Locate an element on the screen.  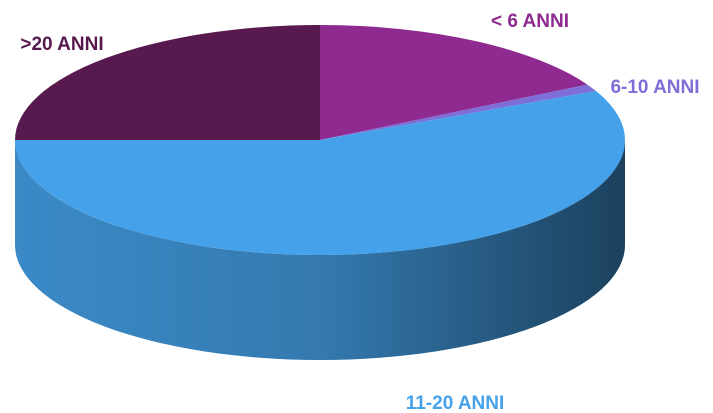
slice-label: >20 ANNI is located at coordinates (61, 44).